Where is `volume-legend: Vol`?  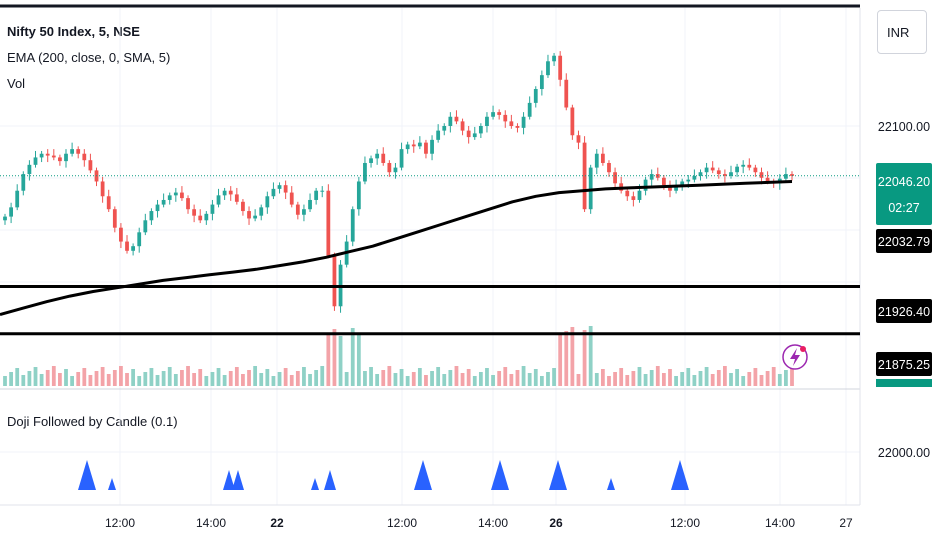 volume-legend: Vol is located at coordinates (16, 83).